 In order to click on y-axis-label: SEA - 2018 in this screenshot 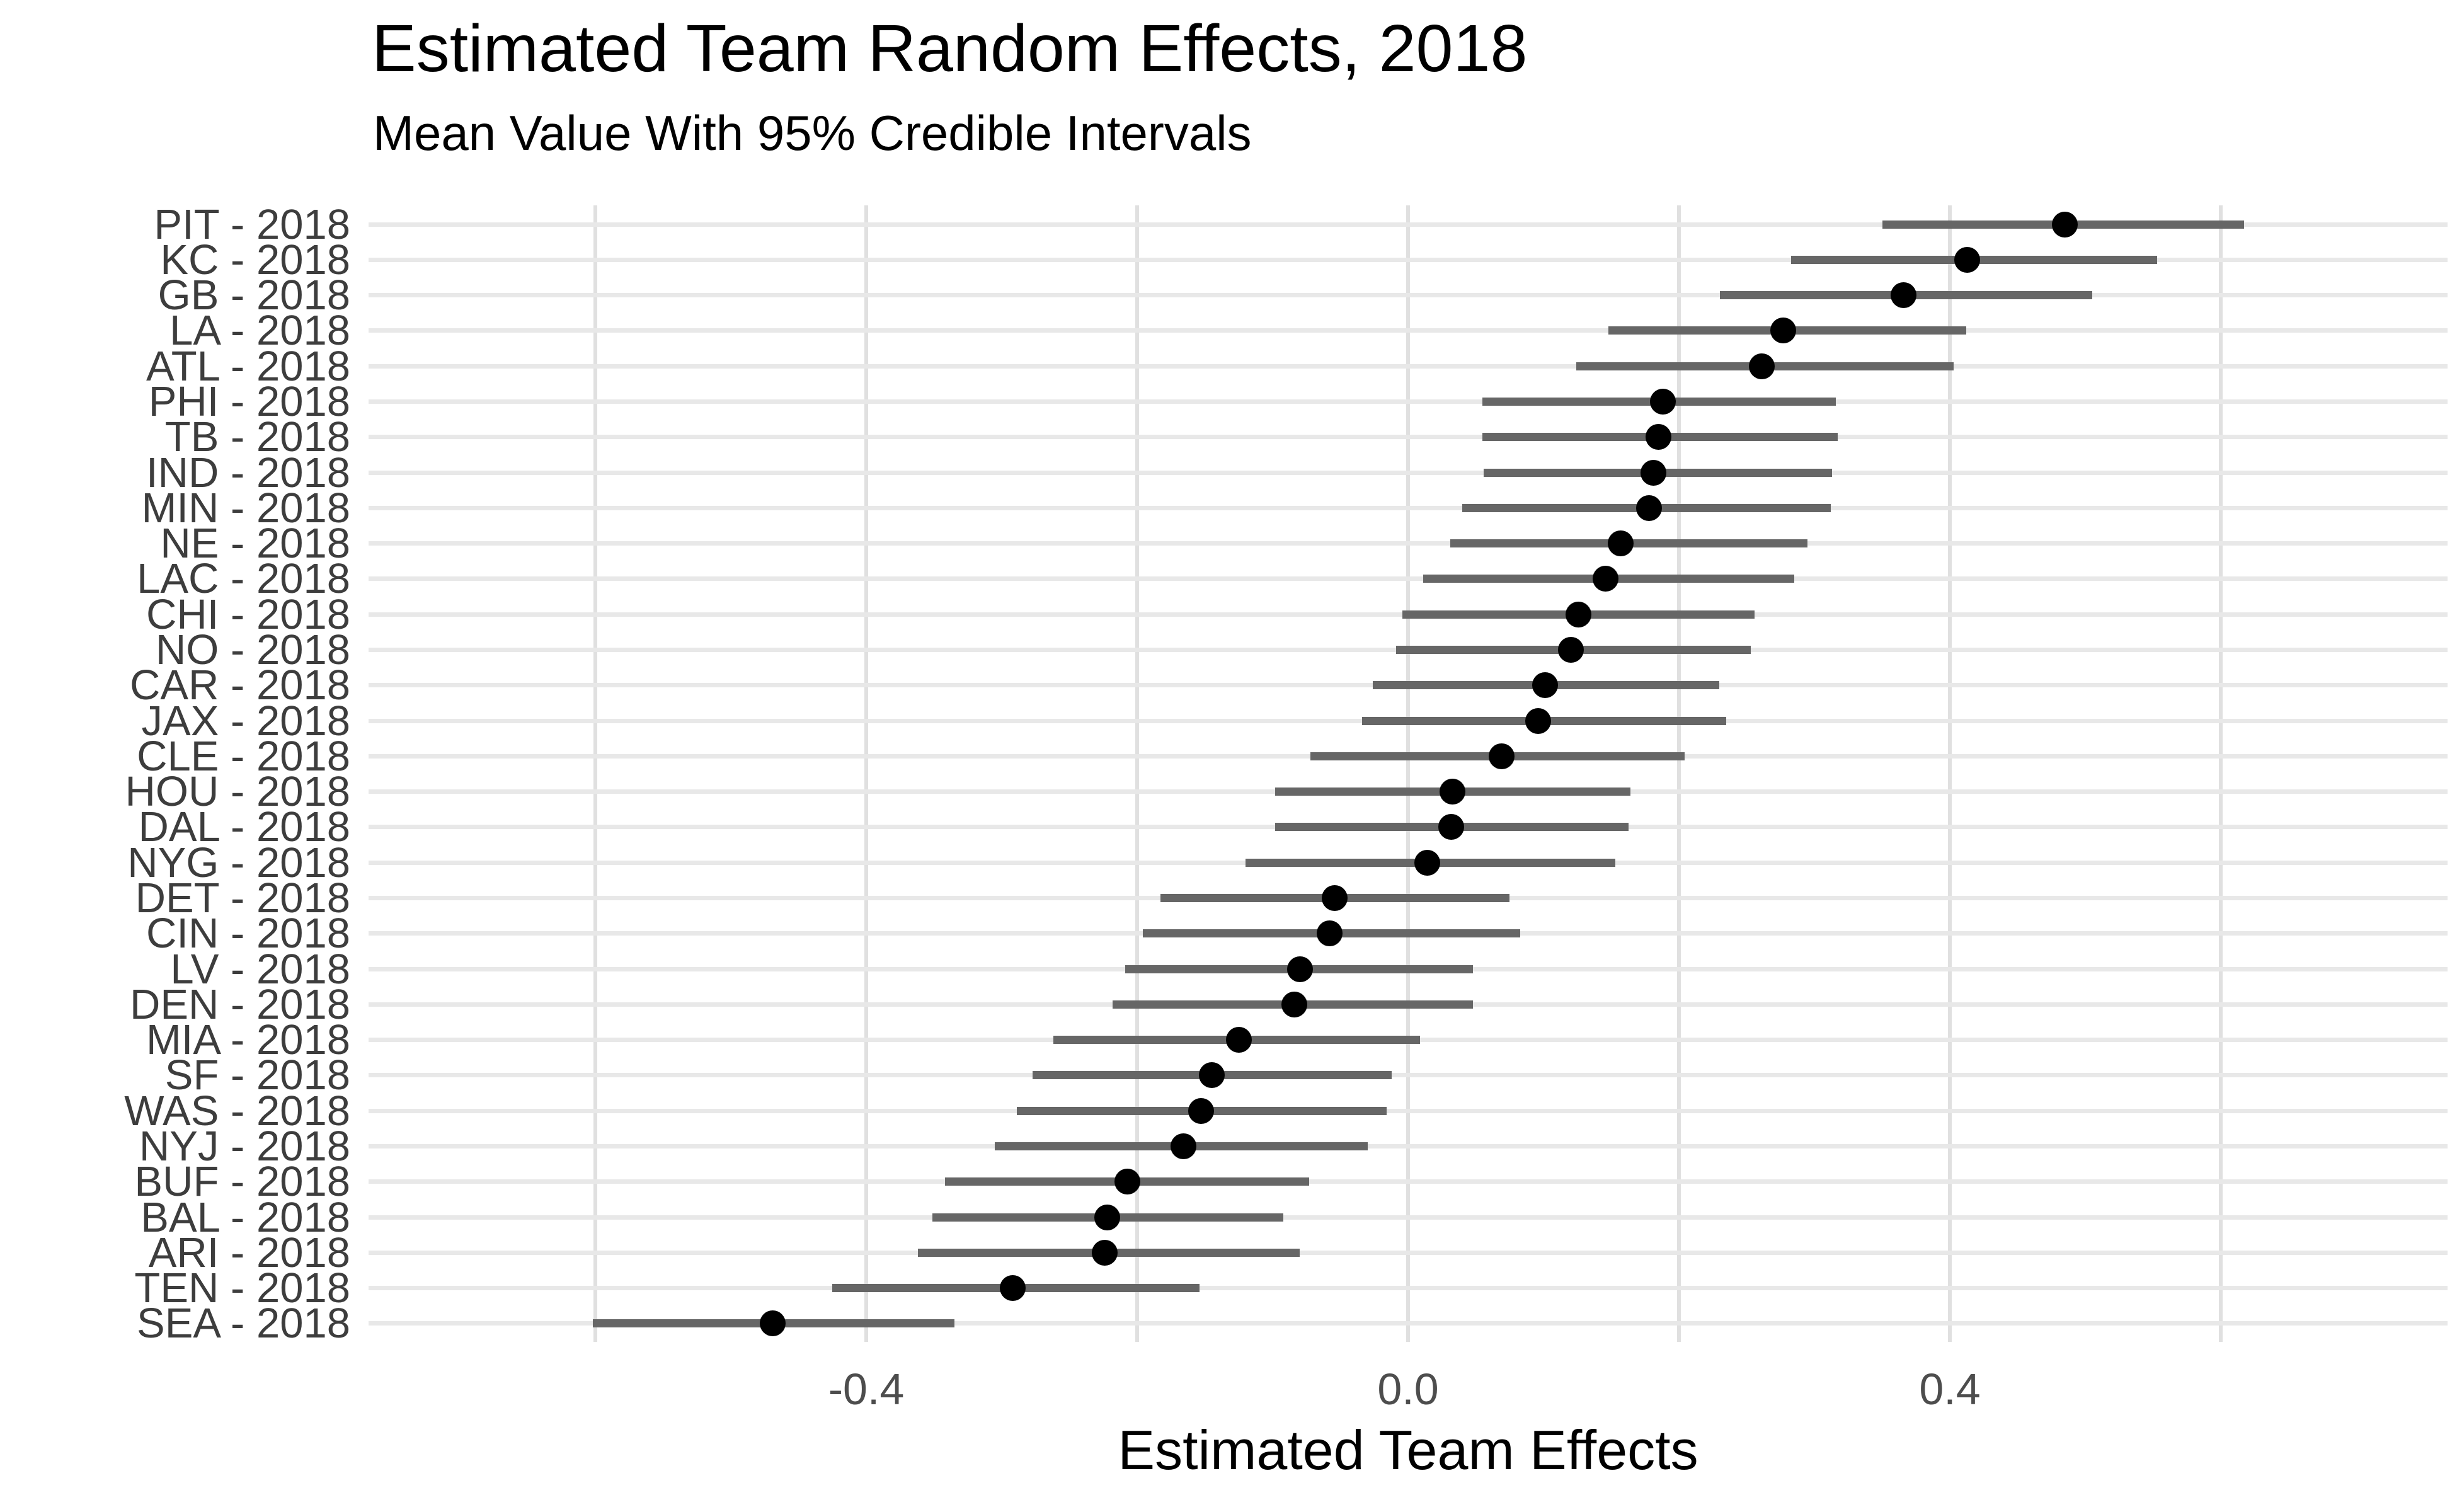, I will do `click(243, 1324)`.